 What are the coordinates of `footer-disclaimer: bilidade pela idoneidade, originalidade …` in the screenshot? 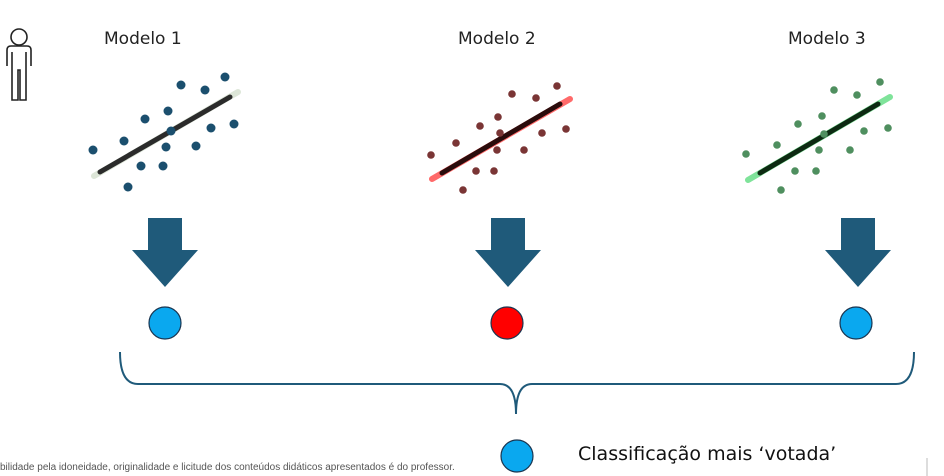 It's located at (227, 467).